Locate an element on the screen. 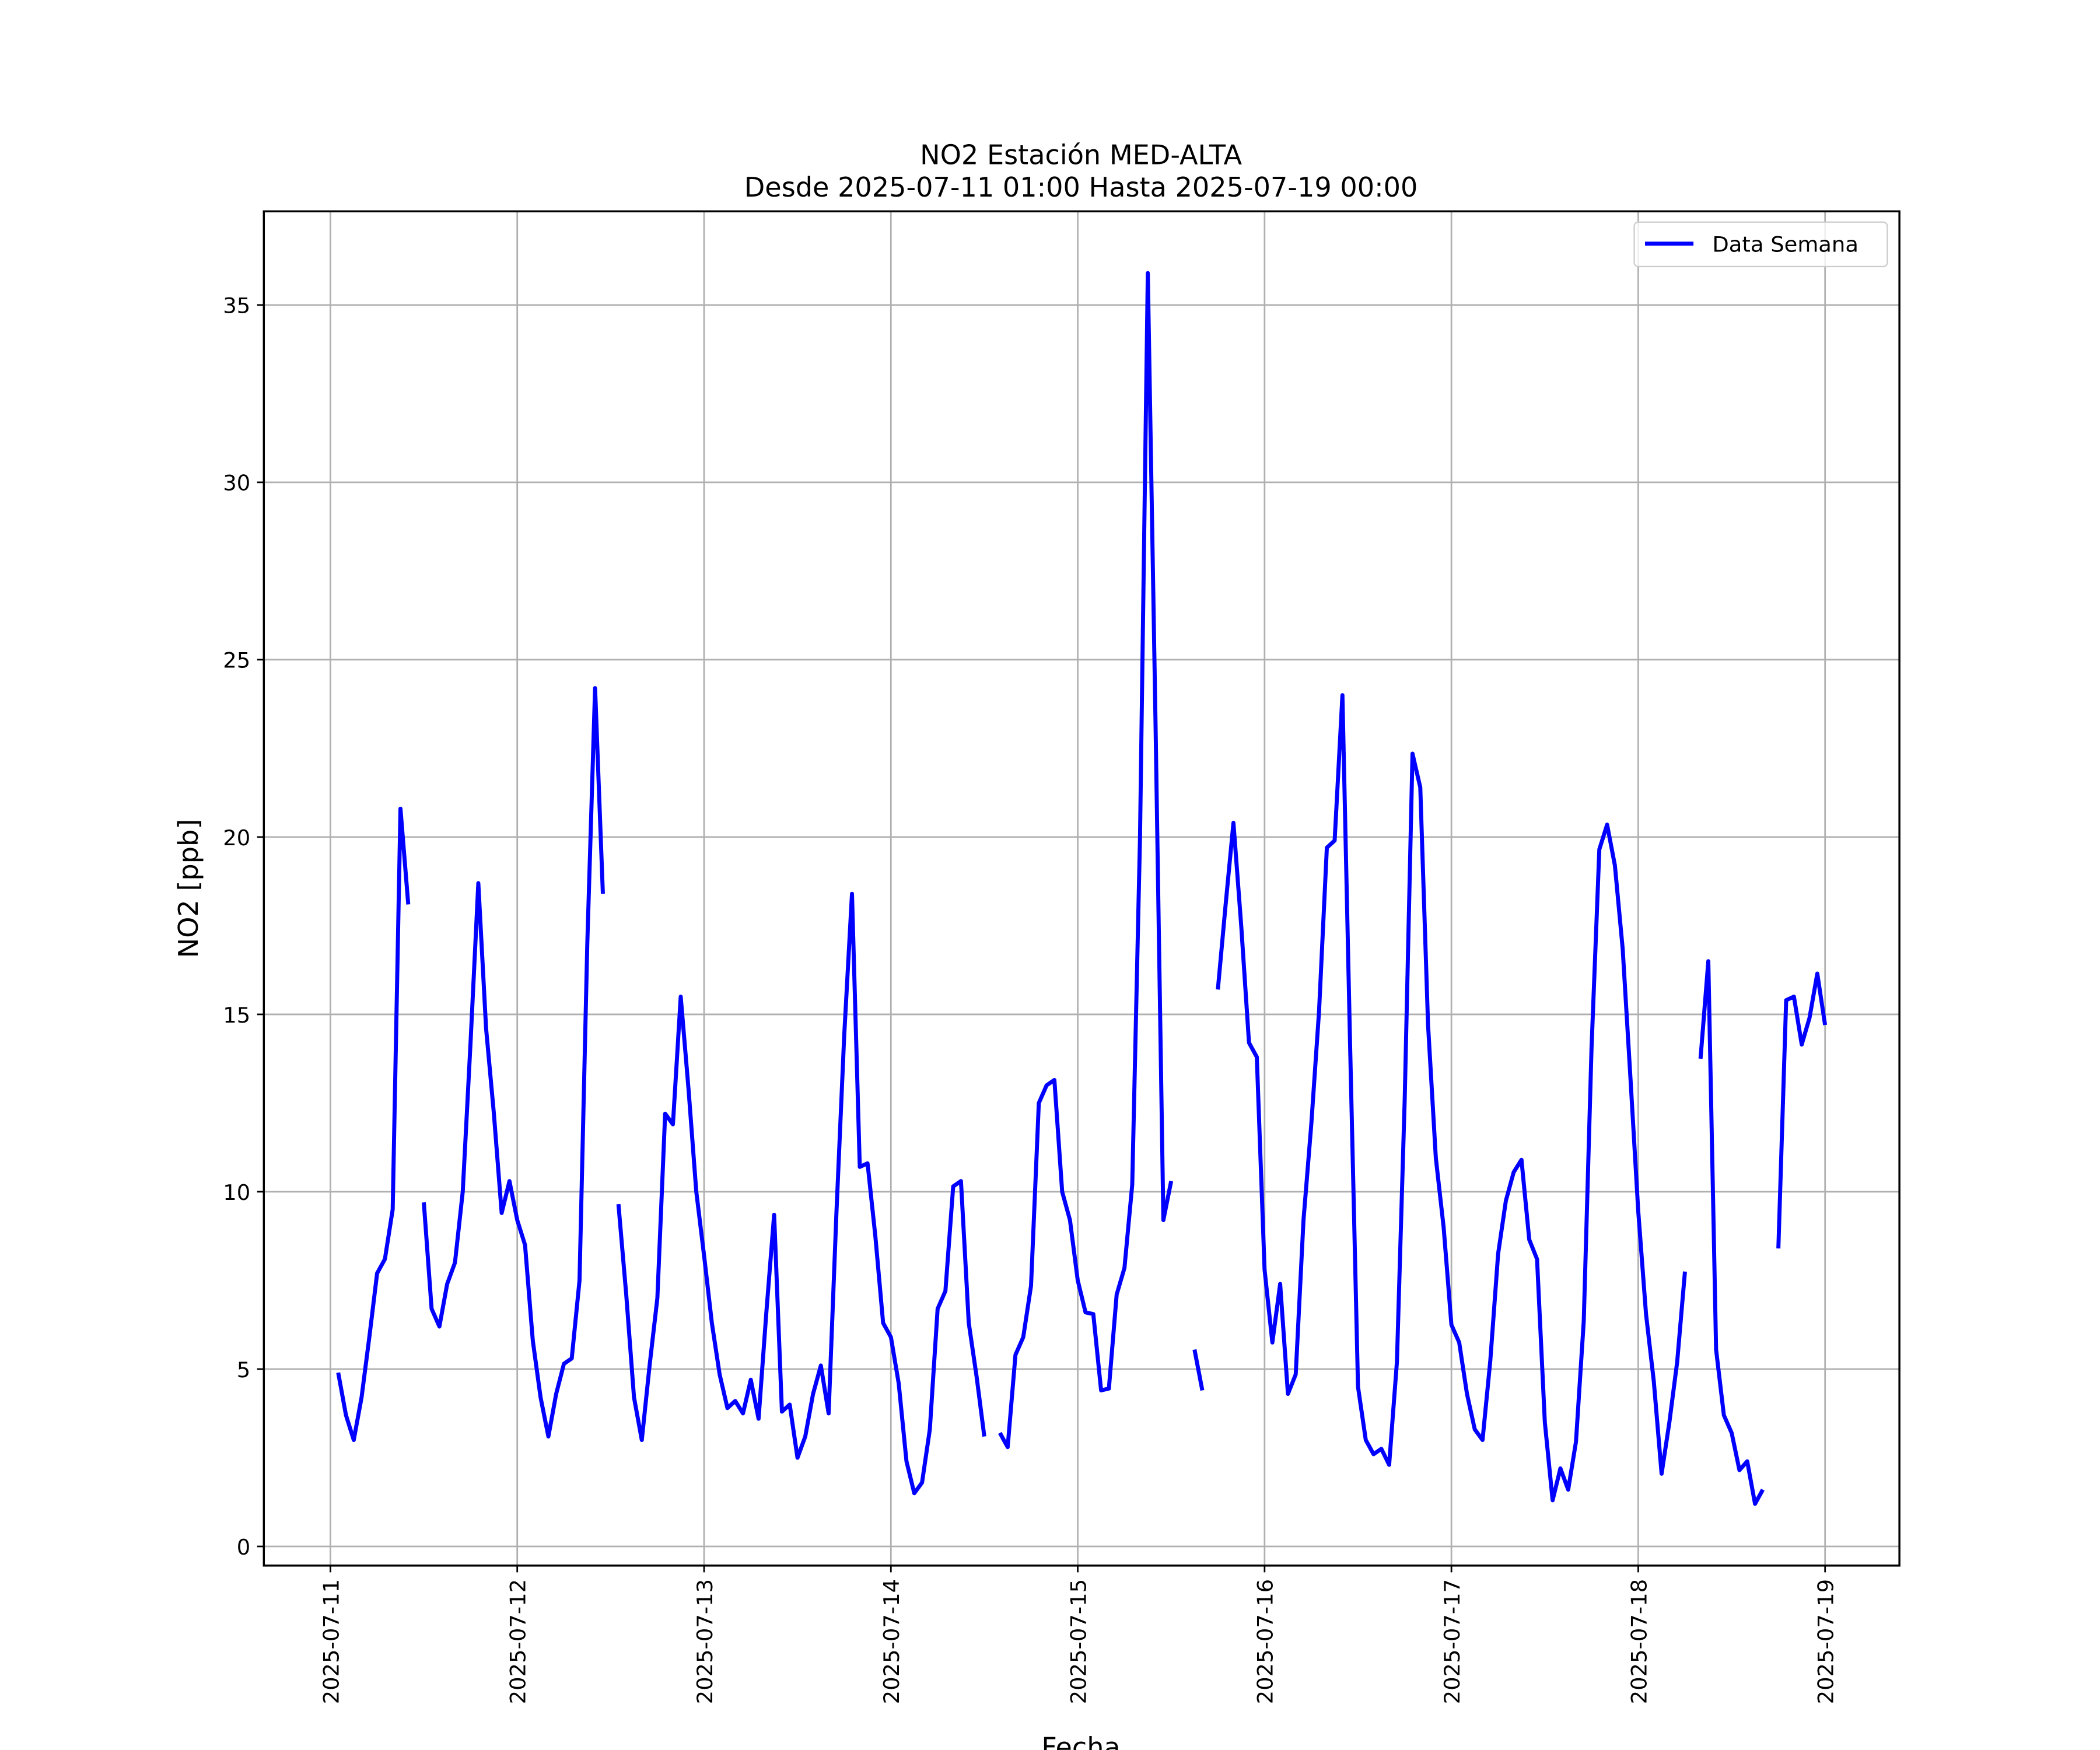 This screenshot has width=2100, height=1750. y-tick-label: 5 is located at coordinates (243, 1370).